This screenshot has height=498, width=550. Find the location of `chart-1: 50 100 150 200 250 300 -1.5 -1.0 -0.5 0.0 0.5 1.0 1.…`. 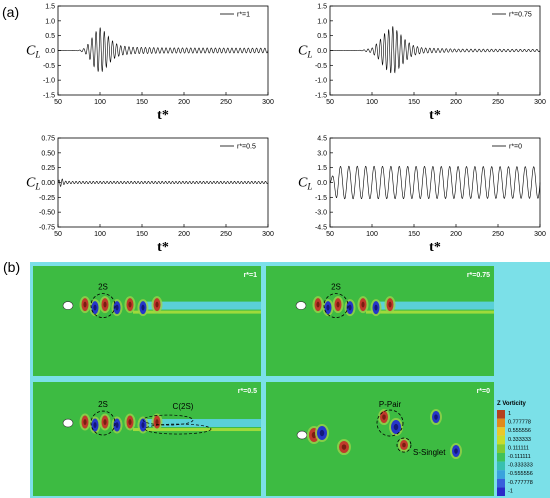

chart-1: 50 100 150 200 250 300 -1.5 -1.0 -0.5 0.0 0.5 1.0 1.… is located at coordinates (150, 64).